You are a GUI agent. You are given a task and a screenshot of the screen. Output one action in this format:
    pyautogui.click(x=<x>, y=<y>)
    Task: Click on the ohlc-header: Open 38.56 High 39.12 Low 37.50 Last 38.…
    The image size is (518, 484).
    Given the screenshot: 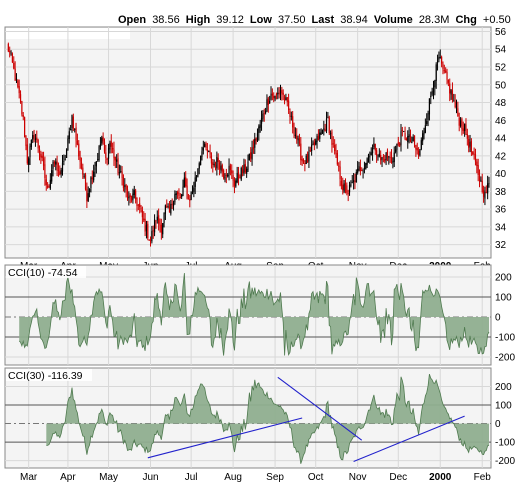 What is the action you would take?
    pyautogui.click(x=314, y=20)
    